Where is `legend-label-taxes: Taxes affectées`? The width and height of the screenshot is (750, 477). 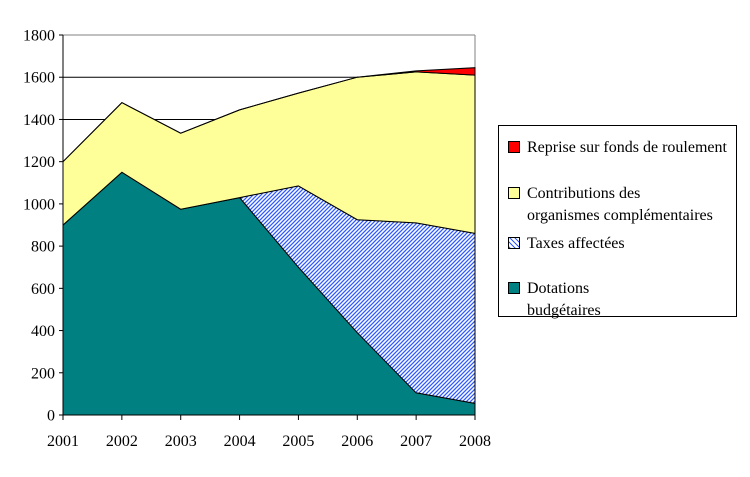
legend-label-taxes: Taxes affectées is located at coordinates (576, 244).